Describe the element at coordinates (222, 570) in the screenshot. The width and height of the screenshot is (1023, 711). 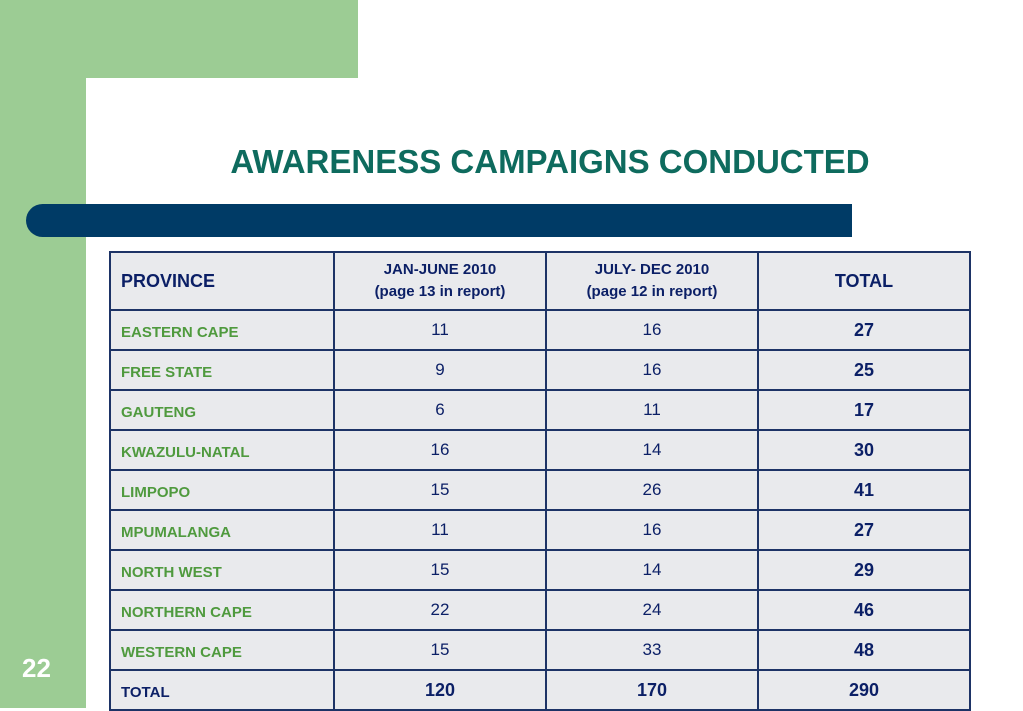
I see `province-cell: NORTH WEST` at that location.